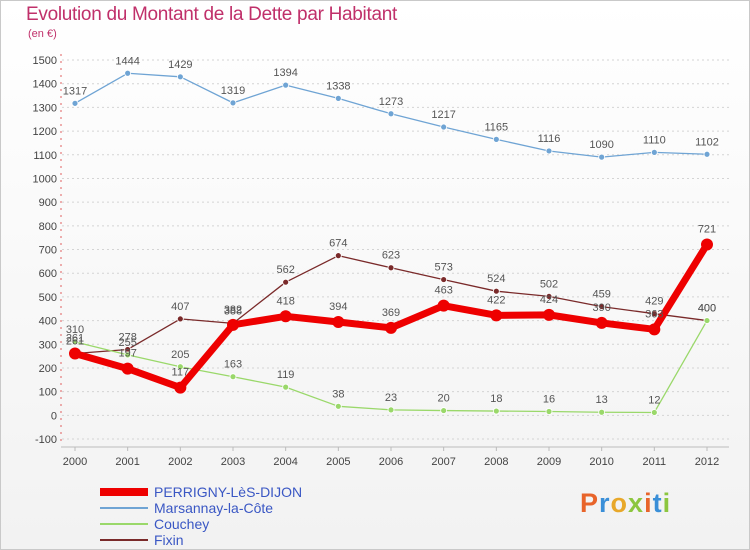 The height and width of the screenshot is (550, 750). What do you see at coordinates (655, 462) in the screenshot?
I see `x-tick-label: 2011` at bounding box center [655, 462].